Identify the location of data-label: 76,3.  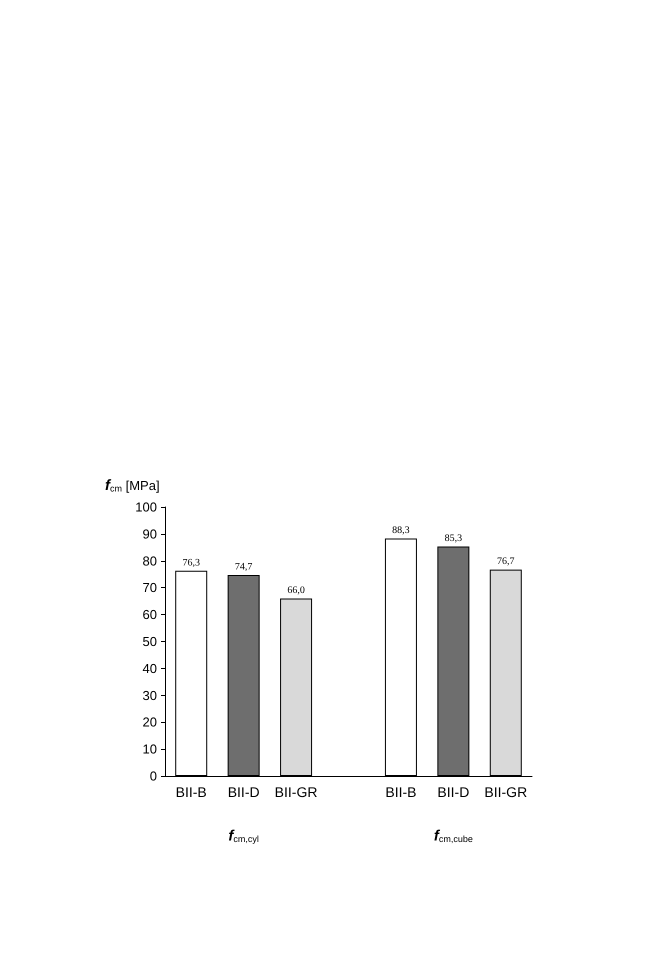
(191, 562).